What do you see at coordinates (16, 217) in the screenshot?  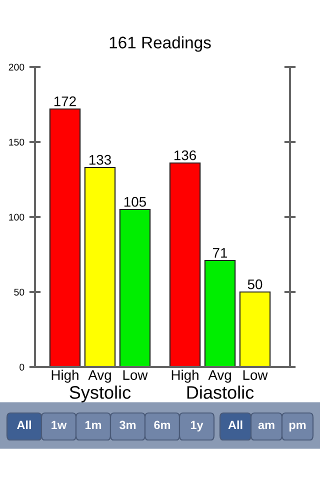 I see `y-tick-label: 100` at bounding box center [16, 217].